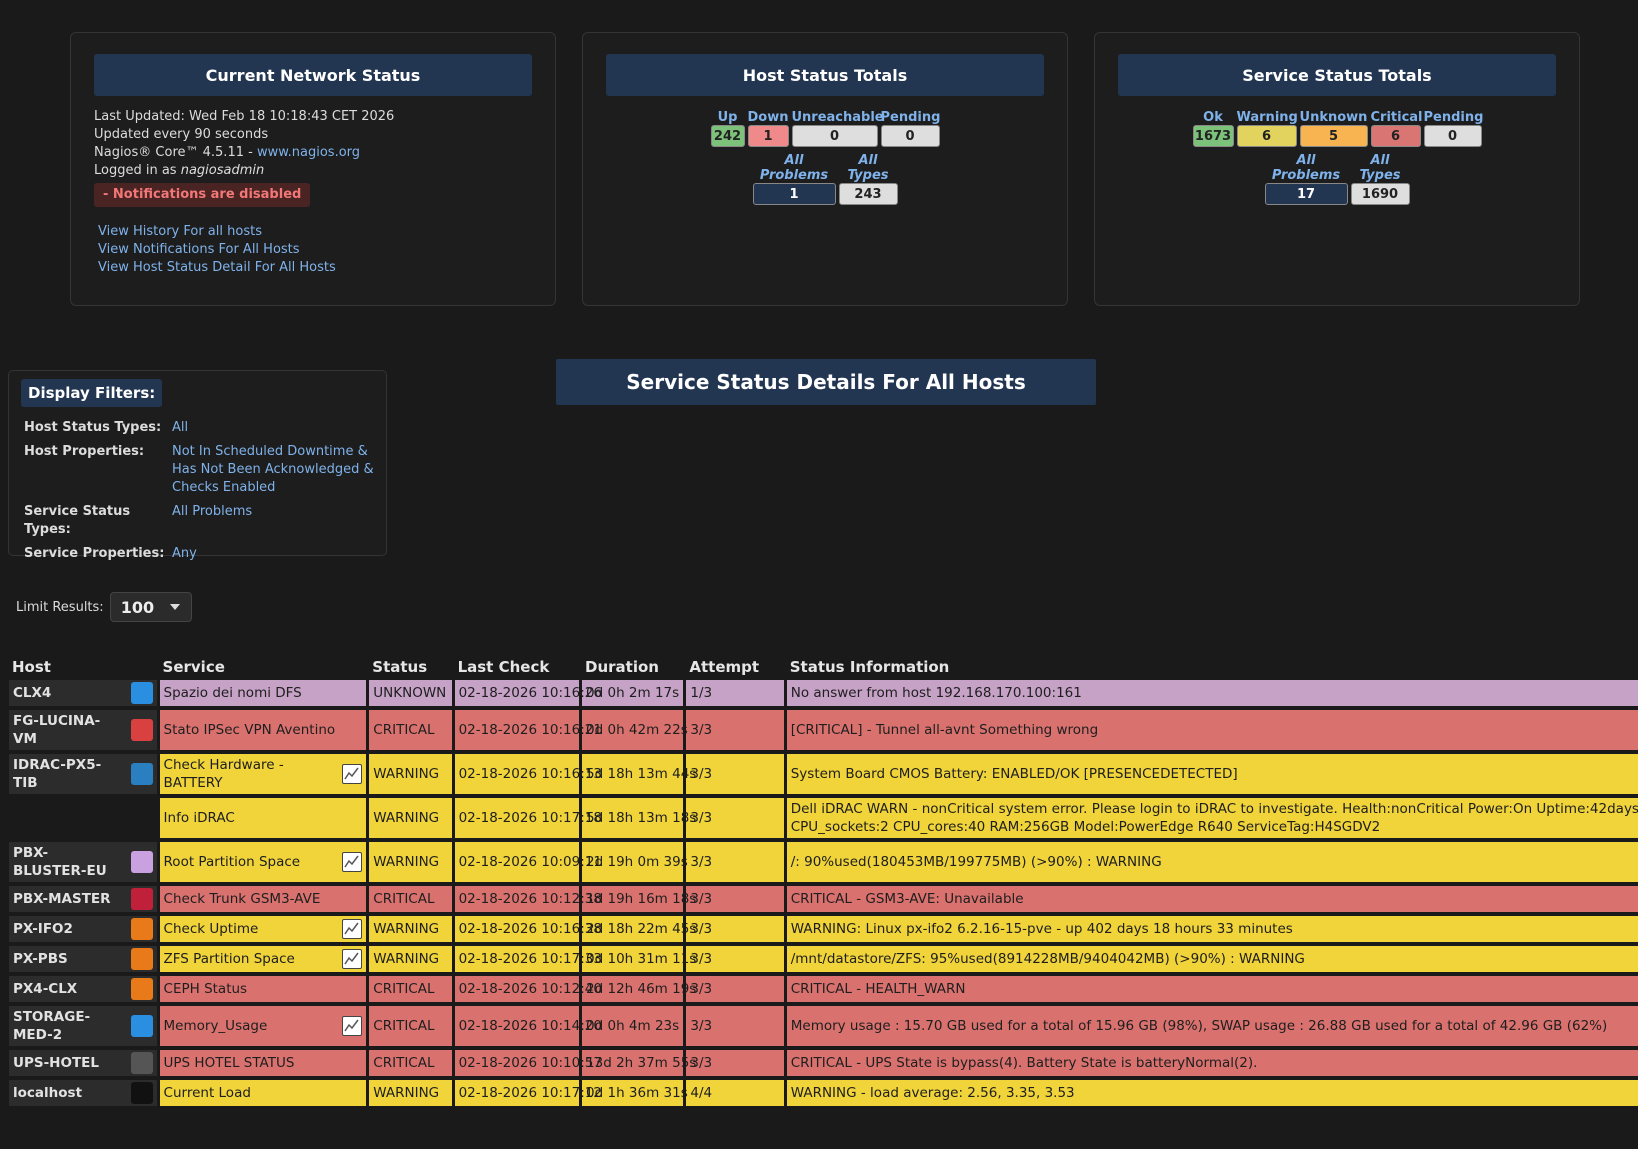 Image resolution: width=1638 pixels, height=1149 pixels. I want to click on filter-value: All, so click(180, 428).